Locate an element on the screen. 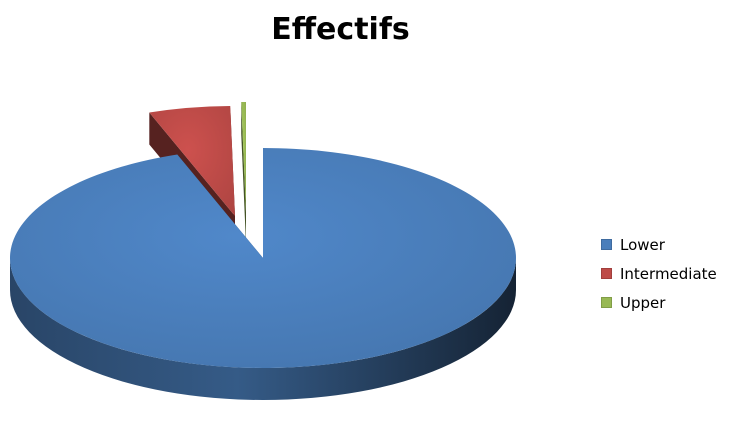 The height and width of the screenshot is (448, 749). legend-label-intermediate: Intermediate is located at coordinates (668, 273).